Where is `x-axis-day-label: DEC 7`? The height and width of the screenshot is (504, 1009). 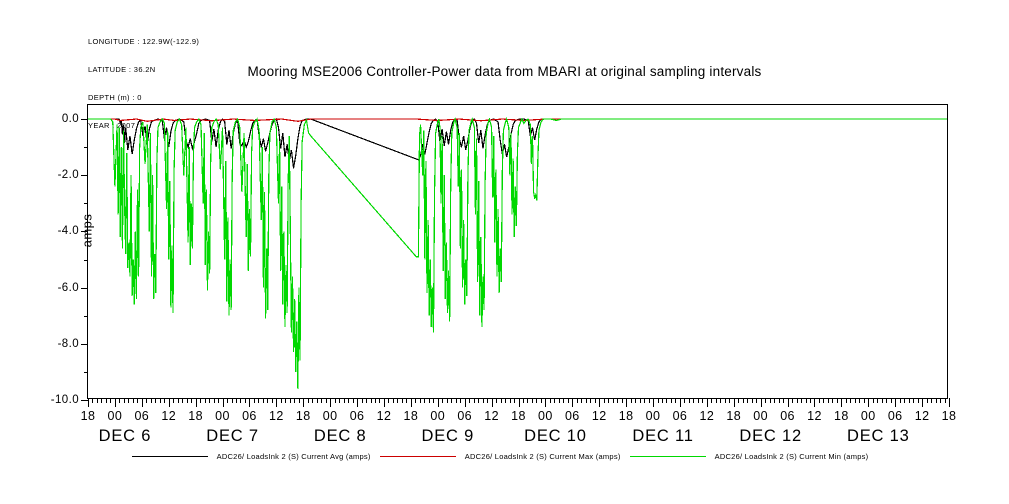
x-axis-day-label: DEC 7 is located at coordinates (232, 436).